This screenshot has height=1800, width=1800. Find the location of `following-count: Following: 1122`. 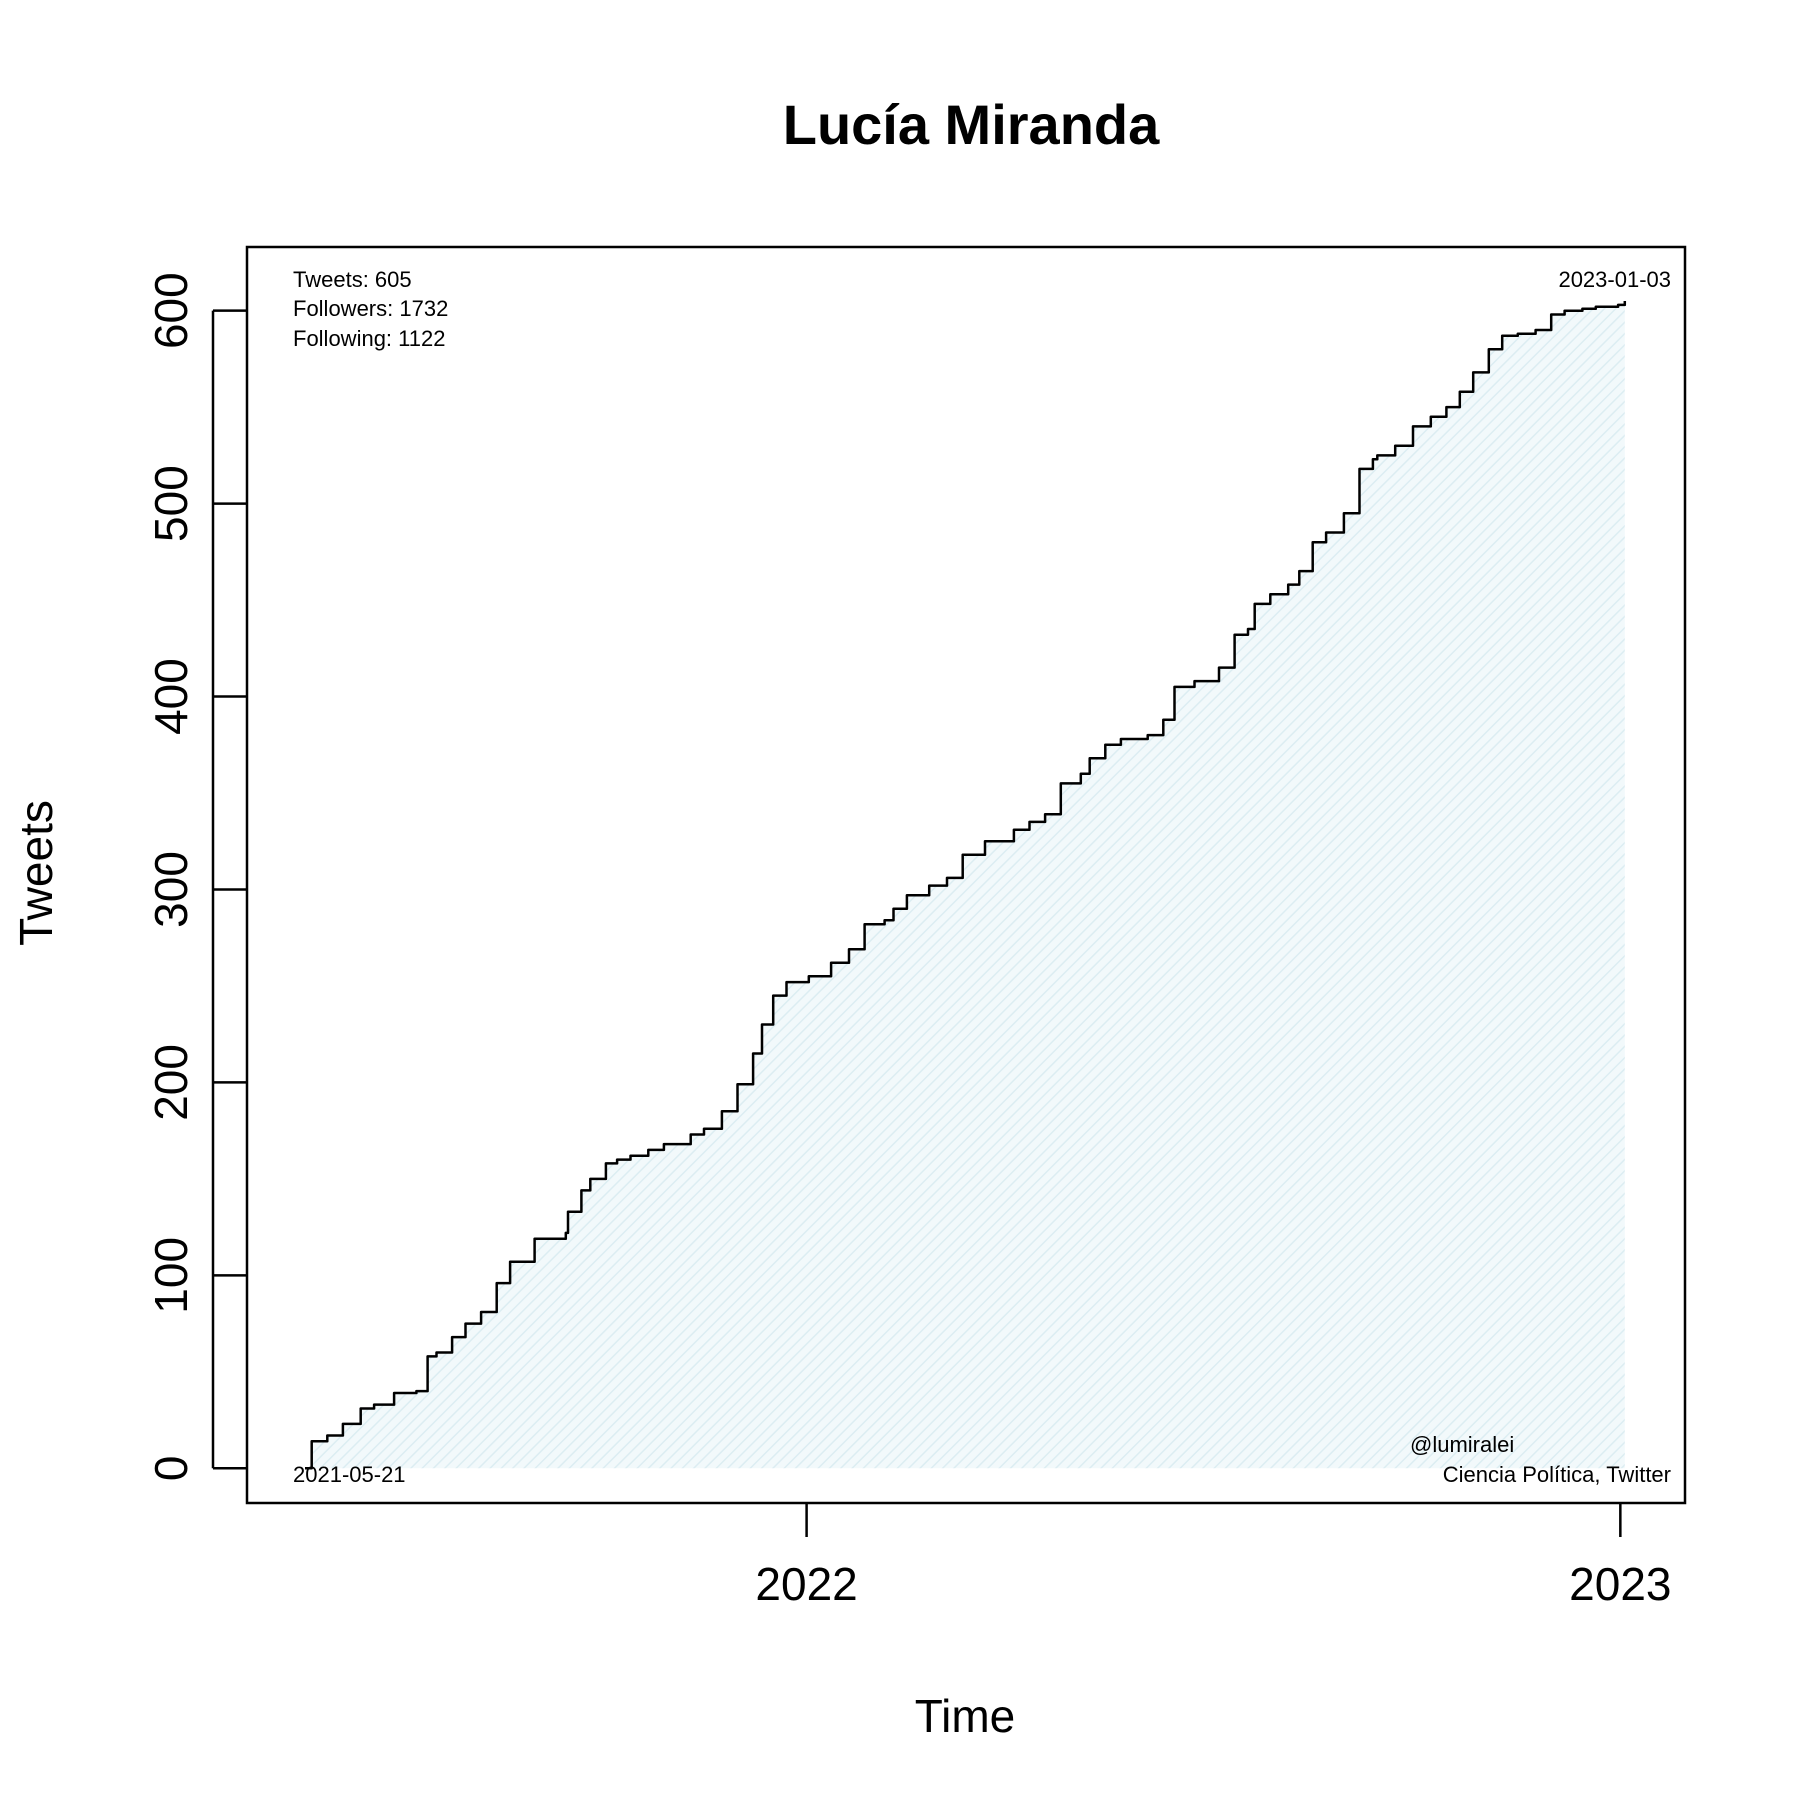

following-count: Following: 1122 is located at coordinates (369, 338).